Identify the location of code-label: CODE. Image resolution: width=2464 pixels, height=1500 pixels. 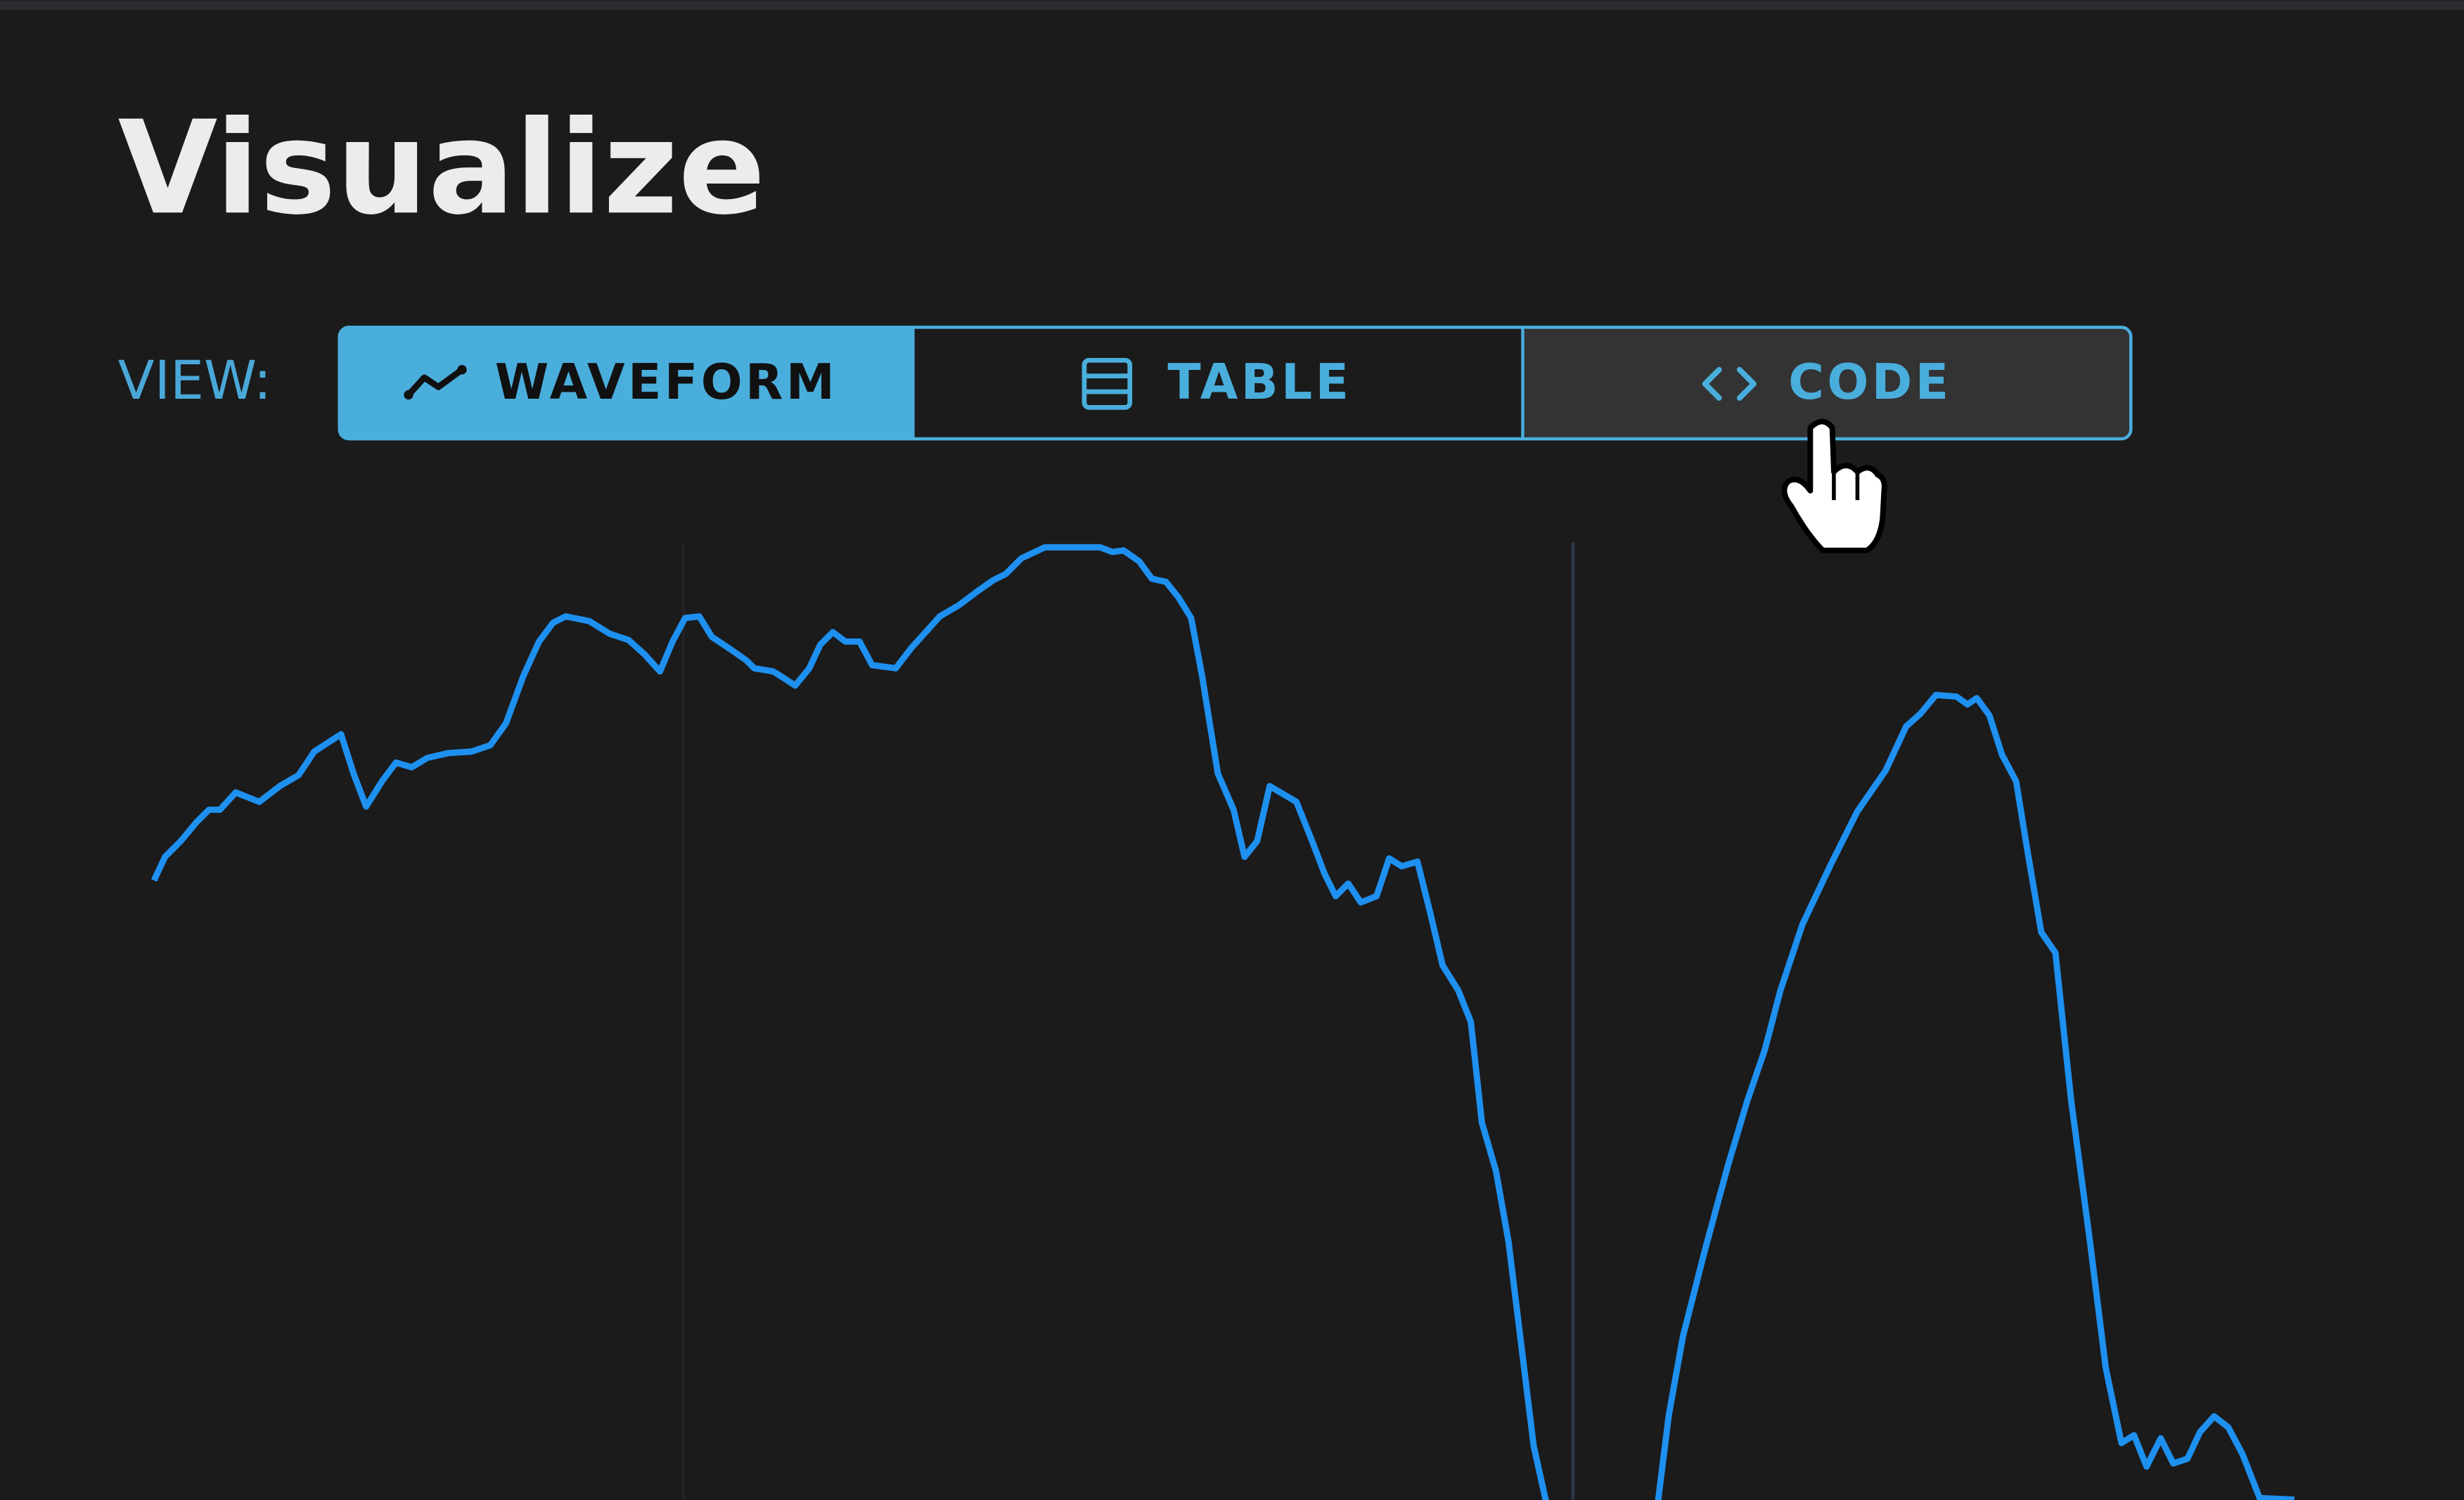
(1869, 382).